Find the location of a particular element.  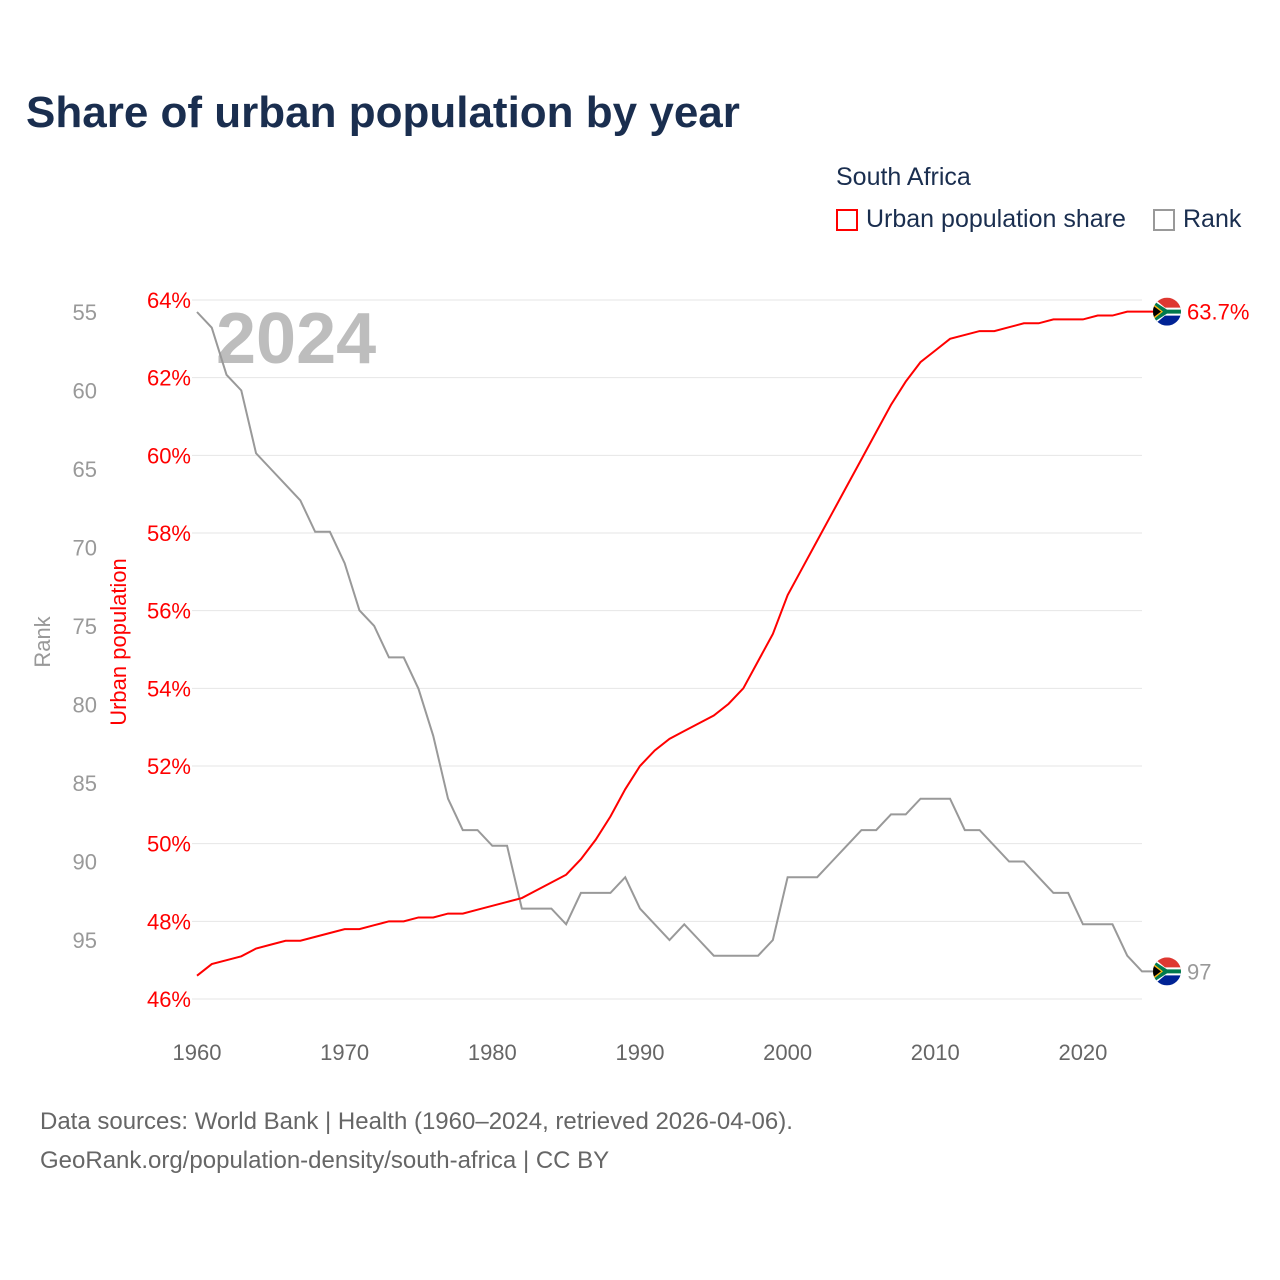

x-tick-label: 2020 is located at coordinates (1082, 1052).